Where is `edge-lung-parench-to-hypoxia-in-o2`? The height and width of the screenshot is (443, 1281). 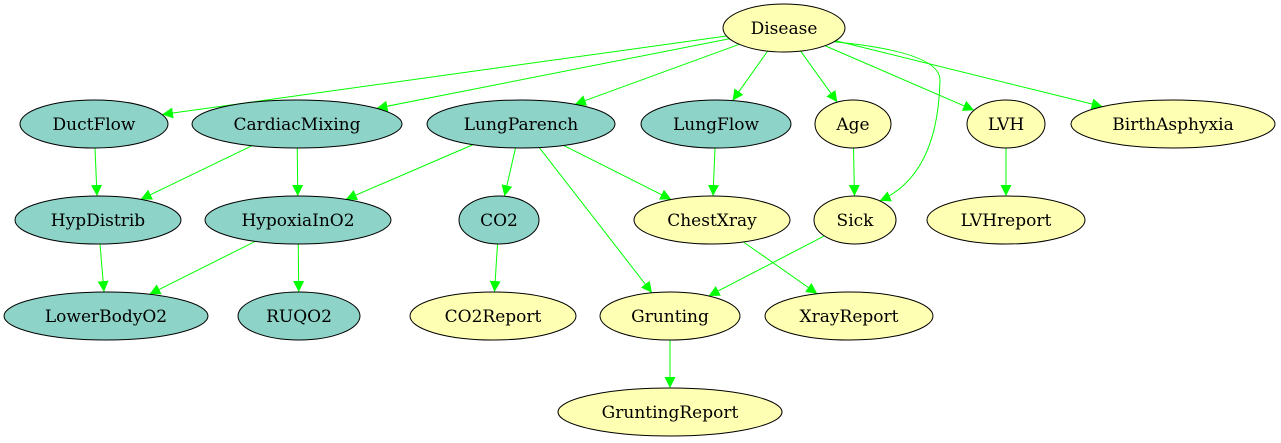 edge-lung-parench-to-hypoxia-in-o2 is located at coordinates (409, 172).